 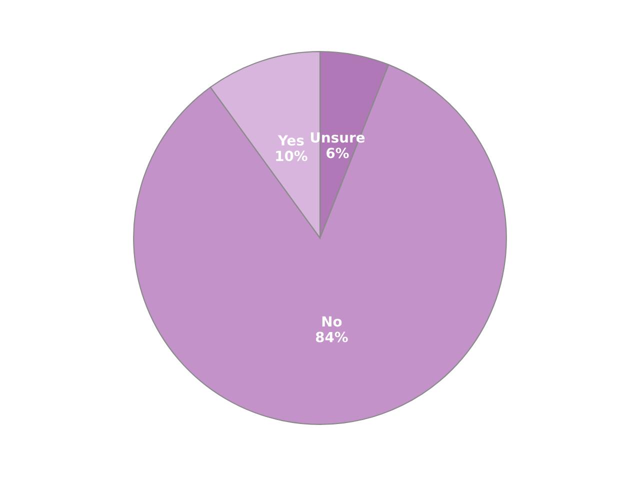 What do you see at coordinates (337, 153) in the screenshot?
I see `data-label: 6%` at bounding box center [337, 153].